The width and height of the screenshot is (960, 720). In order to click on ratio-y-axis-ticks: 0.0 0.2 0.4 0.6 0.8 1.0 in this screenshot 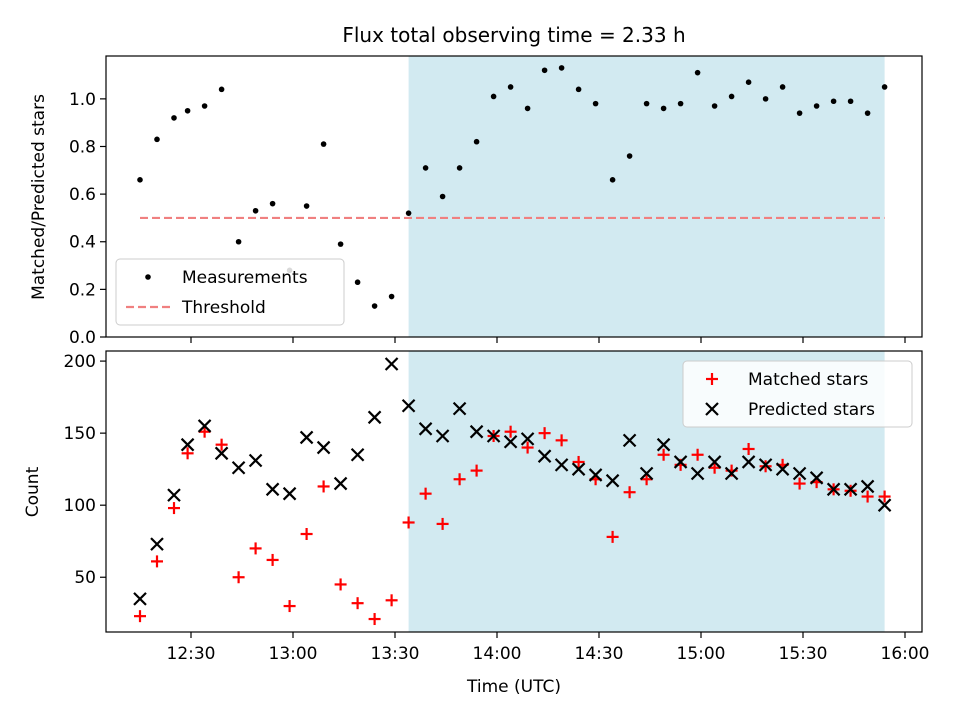, I will do `click(87, 219)`.